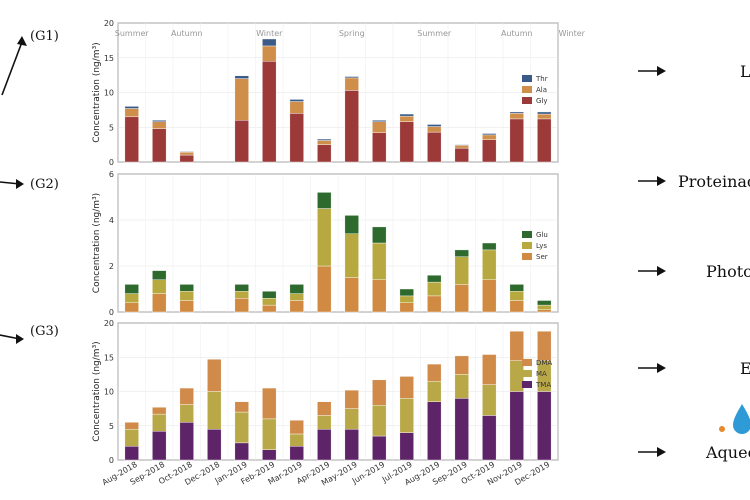  I want to click on season-label: Autumn, so click(187, 33).